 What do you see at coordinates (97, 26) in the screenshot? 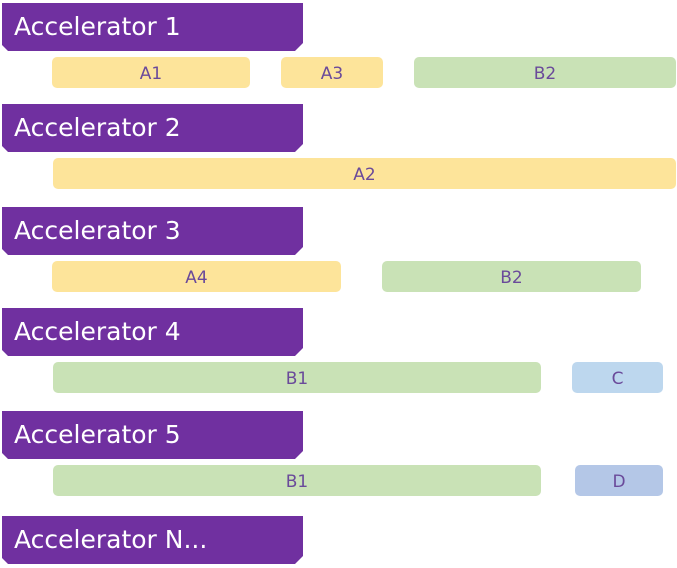
I see `accelerator-label: Accelerator 1` at bounding box center [97, 26].